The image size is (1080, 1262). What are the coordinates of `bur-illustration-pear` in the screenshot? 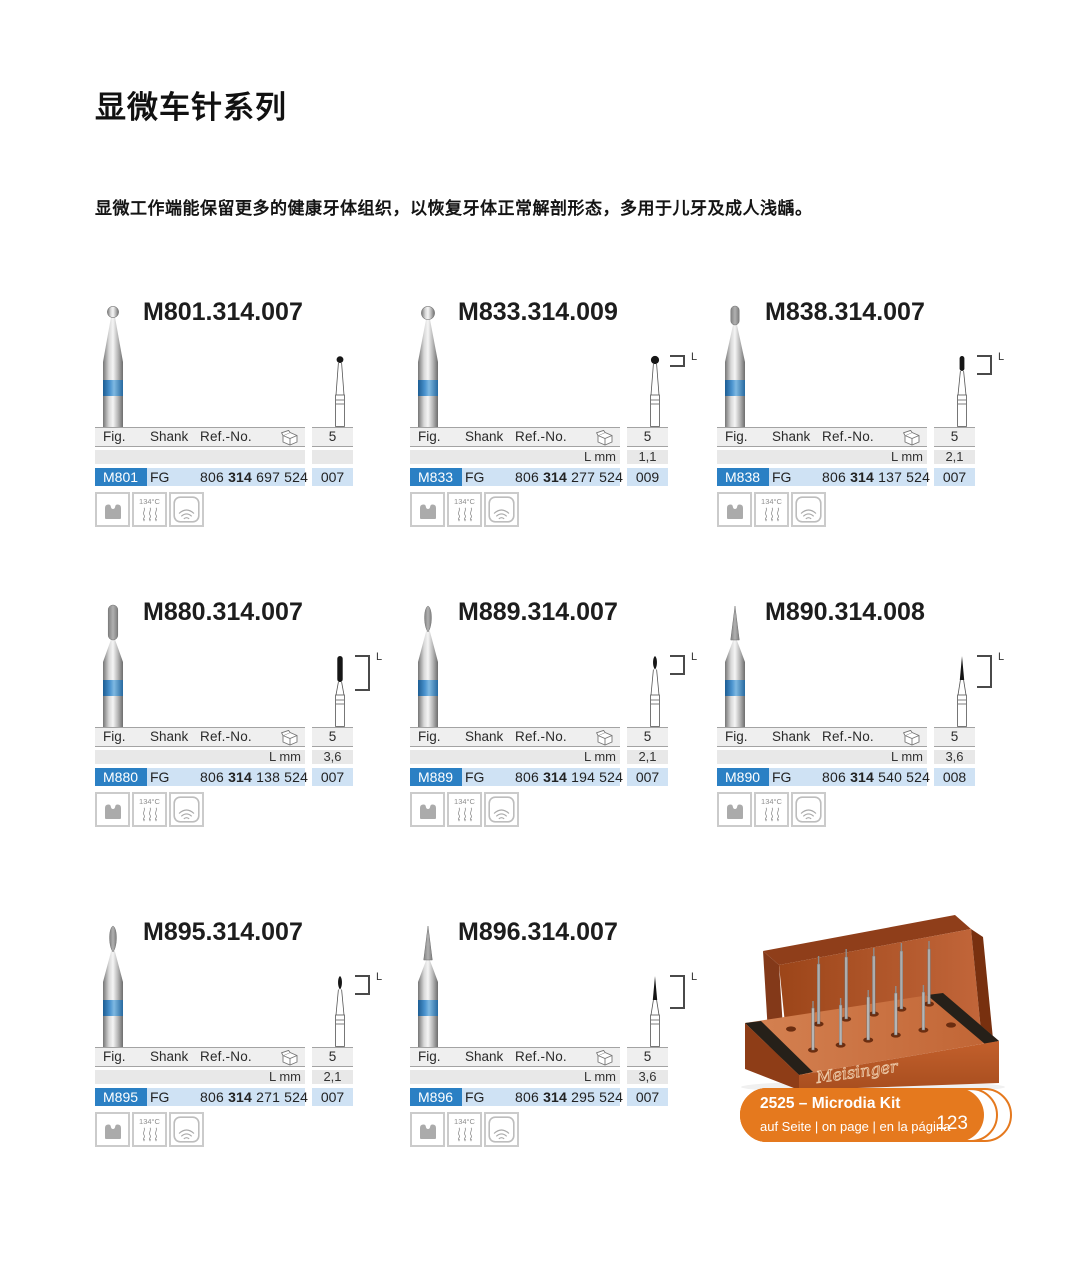 It's located at (735, 368).